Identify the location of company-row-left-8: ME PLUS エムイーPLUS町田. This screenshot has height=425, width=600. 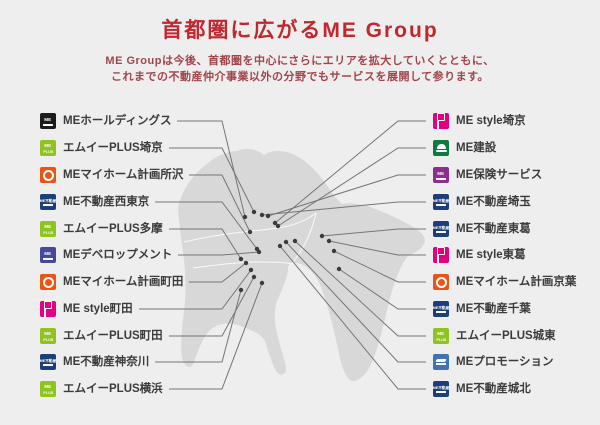
(101, 336).